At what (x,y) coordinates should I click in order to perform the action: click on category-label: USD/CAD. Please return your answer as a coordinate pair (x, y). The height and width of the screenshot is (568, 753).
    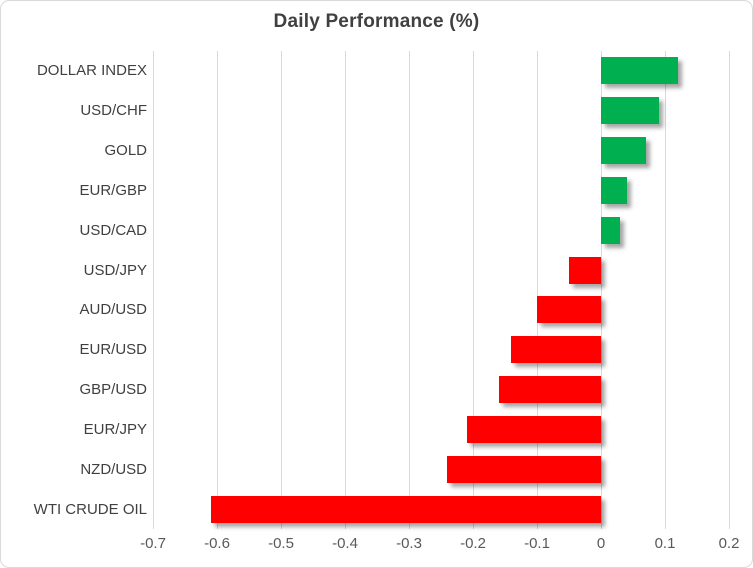
    Looking at the image, I should click on (113, 230).